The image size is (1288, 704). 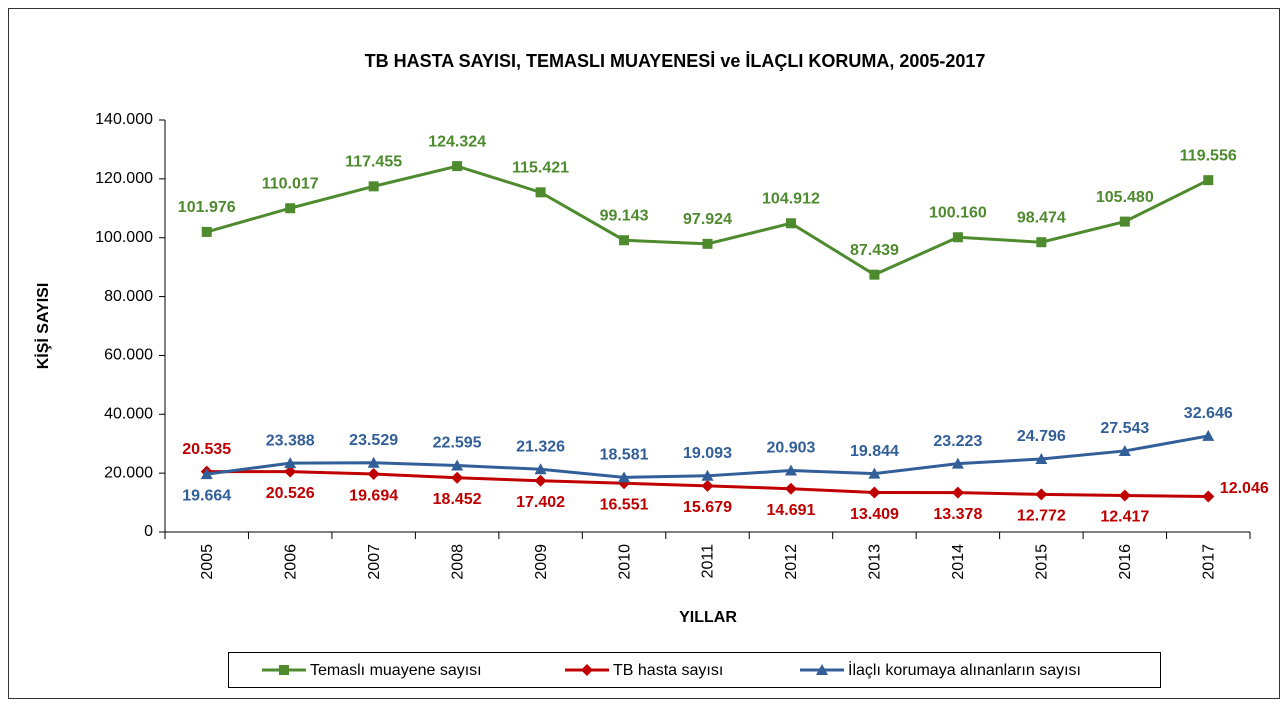 I want to click on x-tick-label: 2013, so click(x=875, y=562).